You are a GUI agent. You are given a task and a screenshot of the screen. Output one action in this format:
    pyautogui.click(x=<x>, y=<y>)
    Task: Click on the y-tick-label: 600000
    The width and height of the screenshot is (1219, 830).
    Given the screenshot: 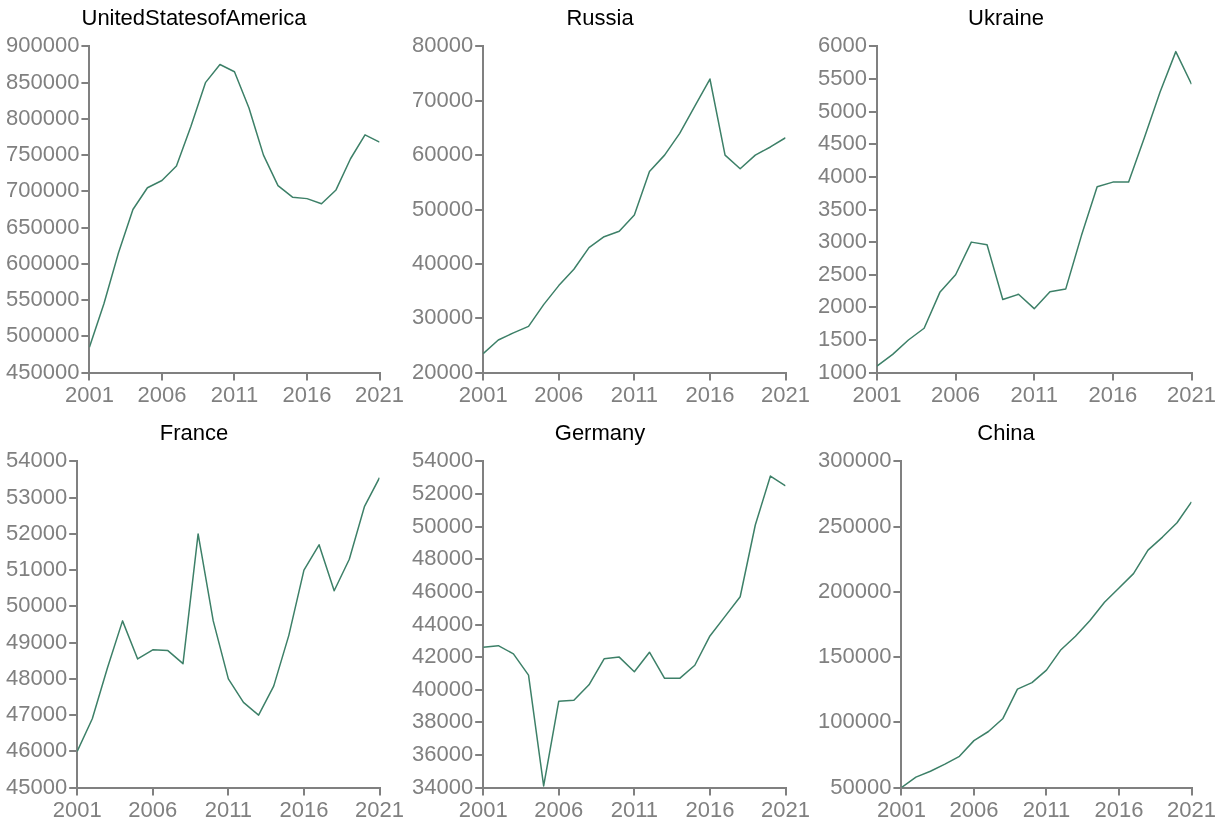 What is the action you would take?
    pyautogui.click(x=42, y=262)
    